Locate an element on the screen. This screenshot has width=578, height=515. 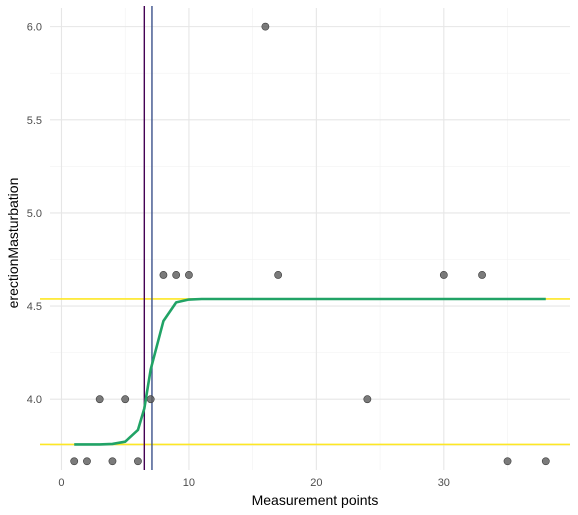
y-tick-label: 4.0 is located at coordinates (34, 400).